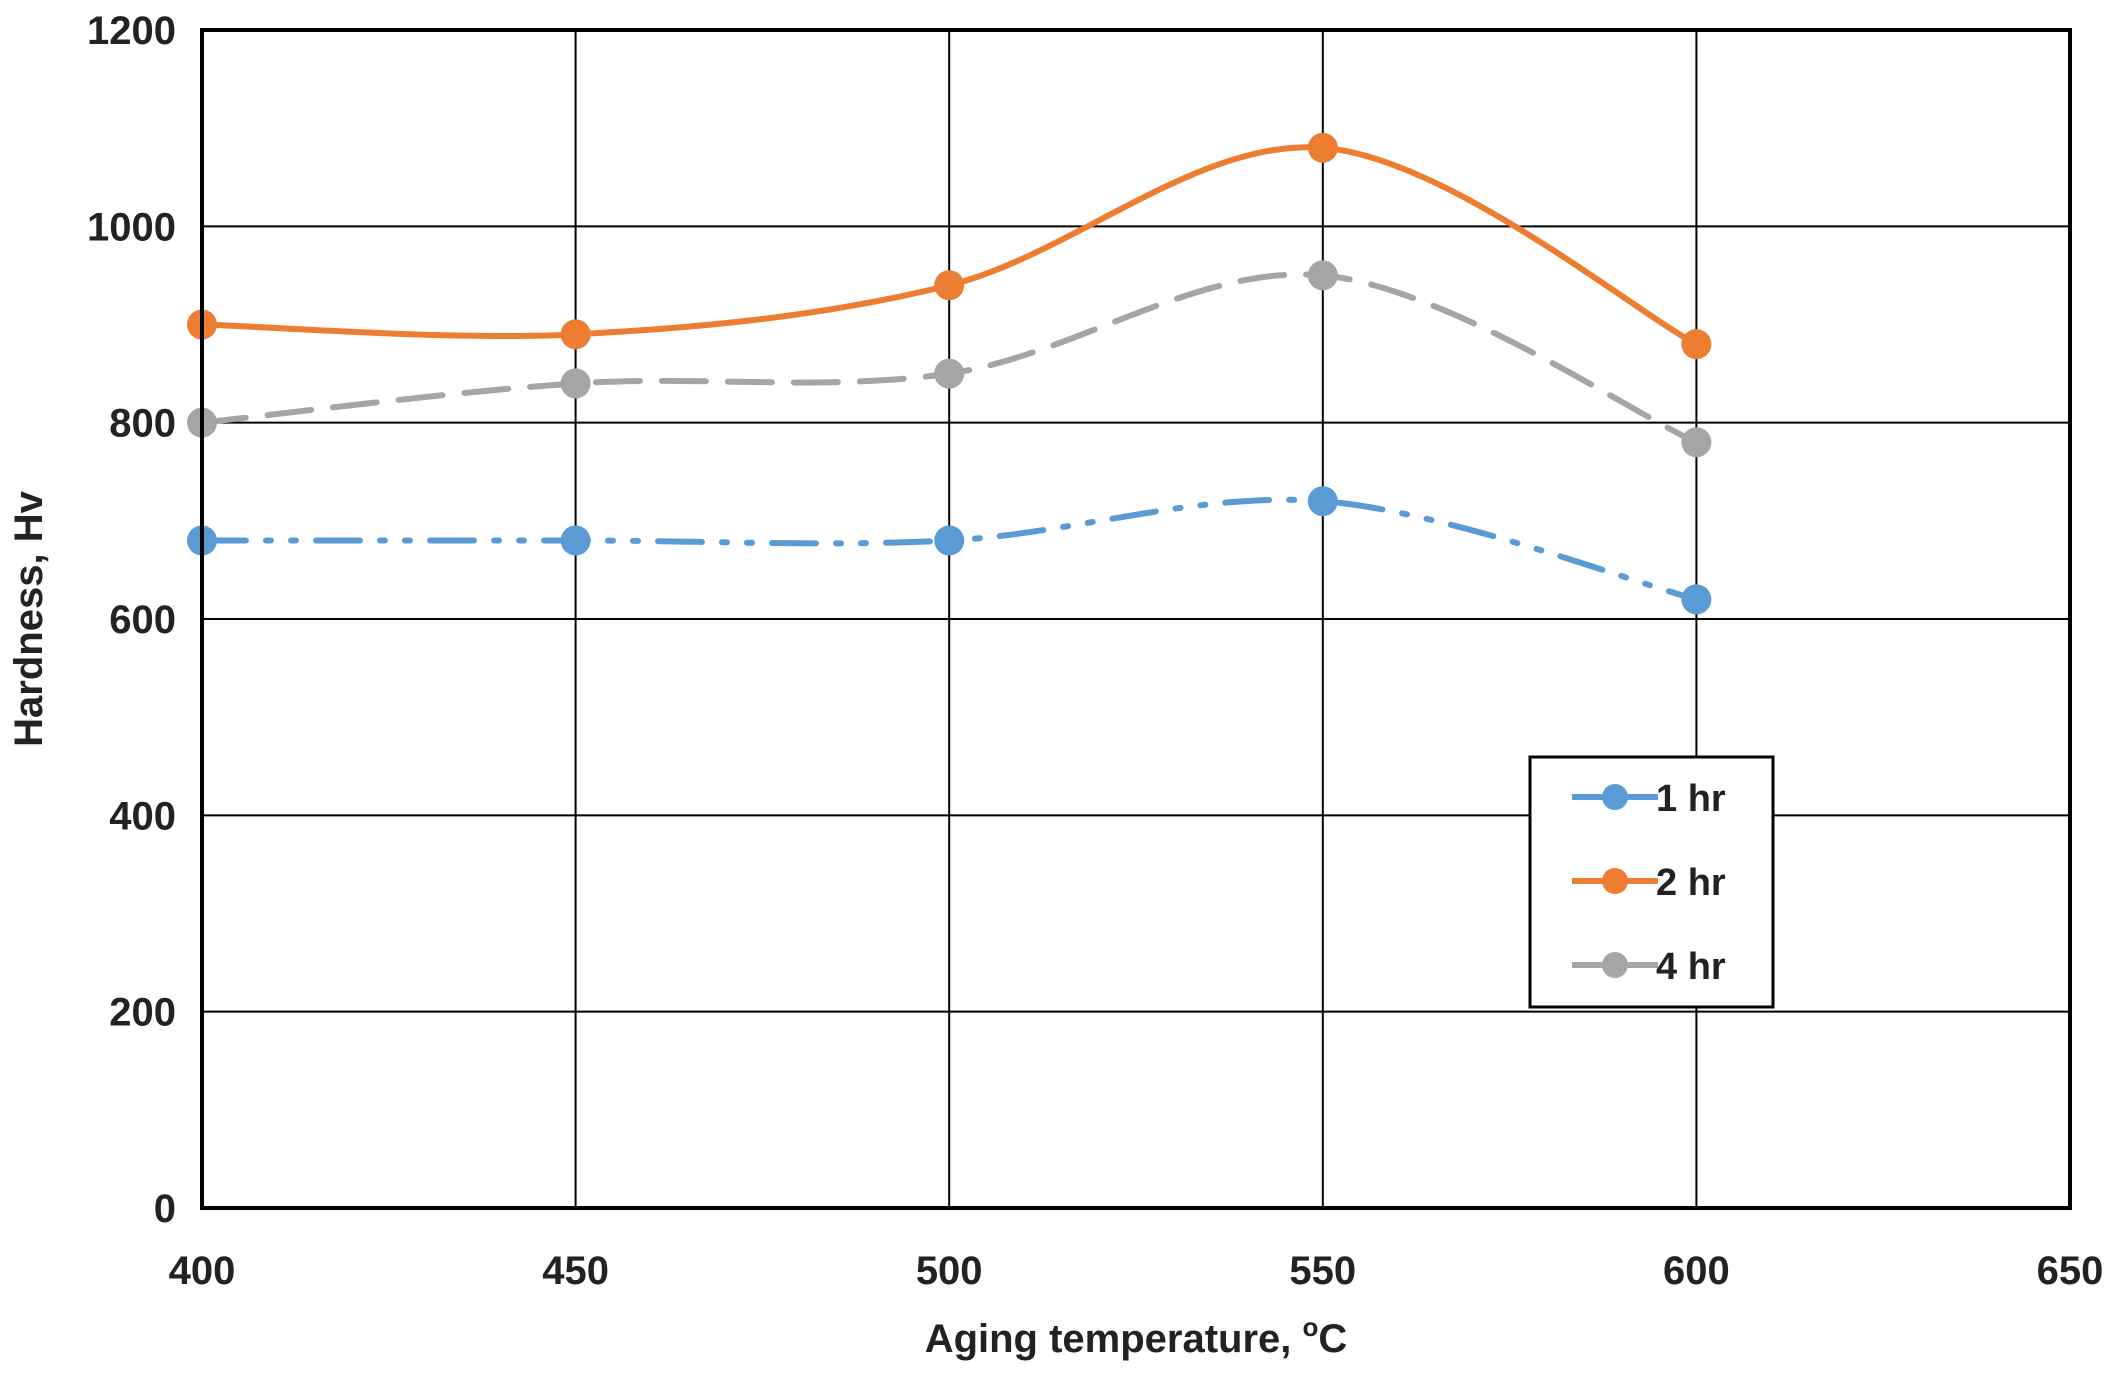  I want to click on legend: 1 hr 2 hr 4 hr, so click(1651, 882).